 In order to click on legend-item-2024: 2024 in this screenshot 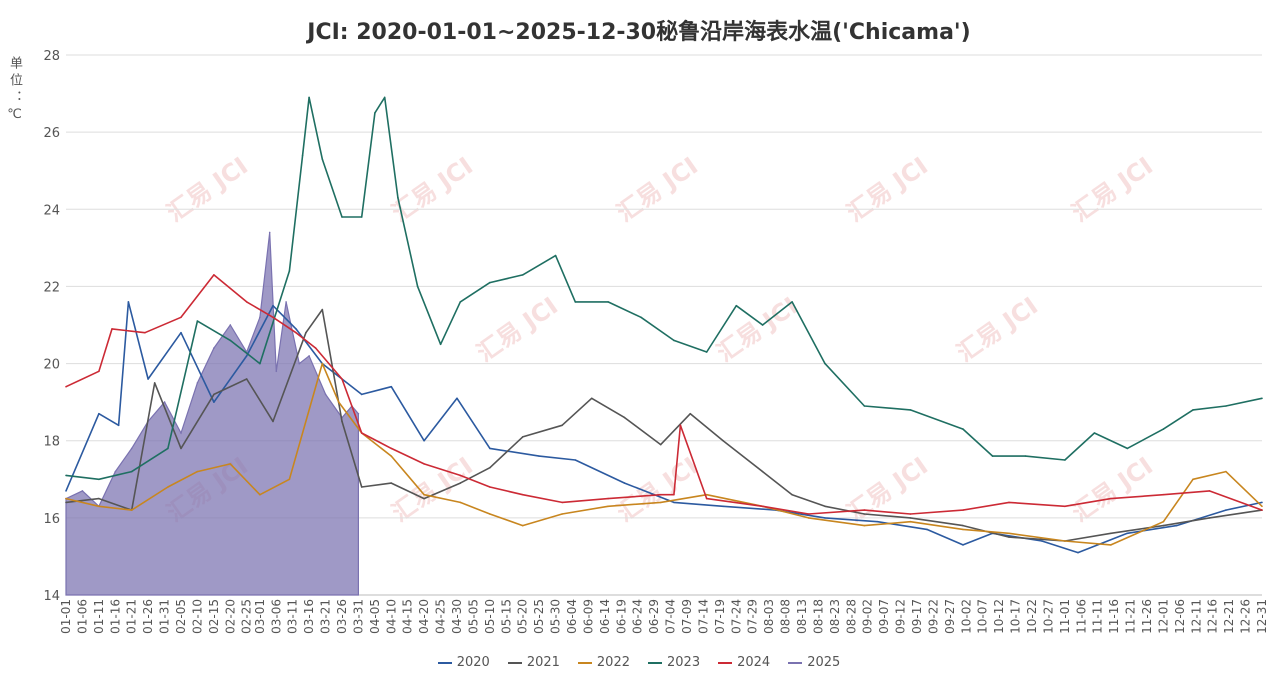, I will do `click(744, 662)`.